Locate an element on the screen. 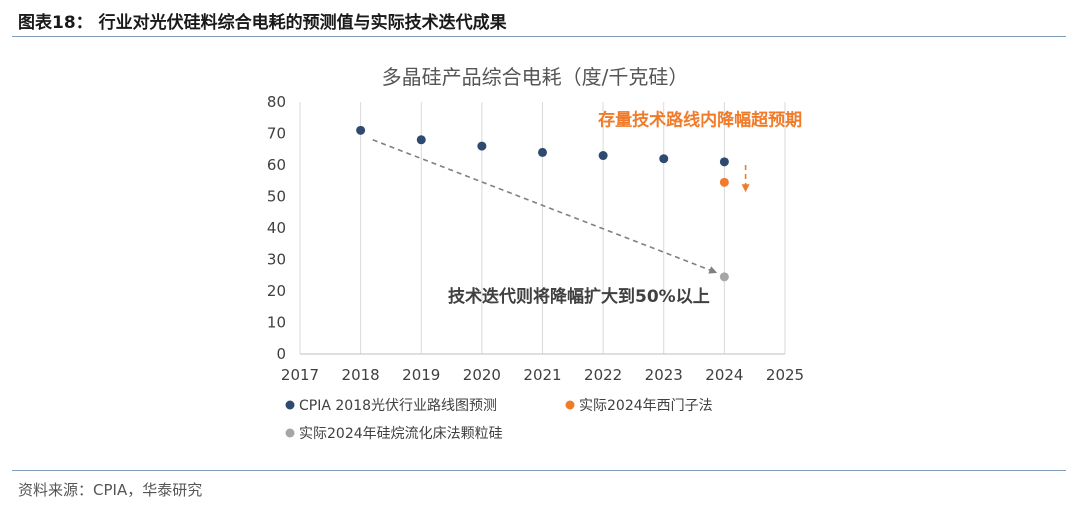  x-tick-label: 2019 is located at coordinates (421, 375).